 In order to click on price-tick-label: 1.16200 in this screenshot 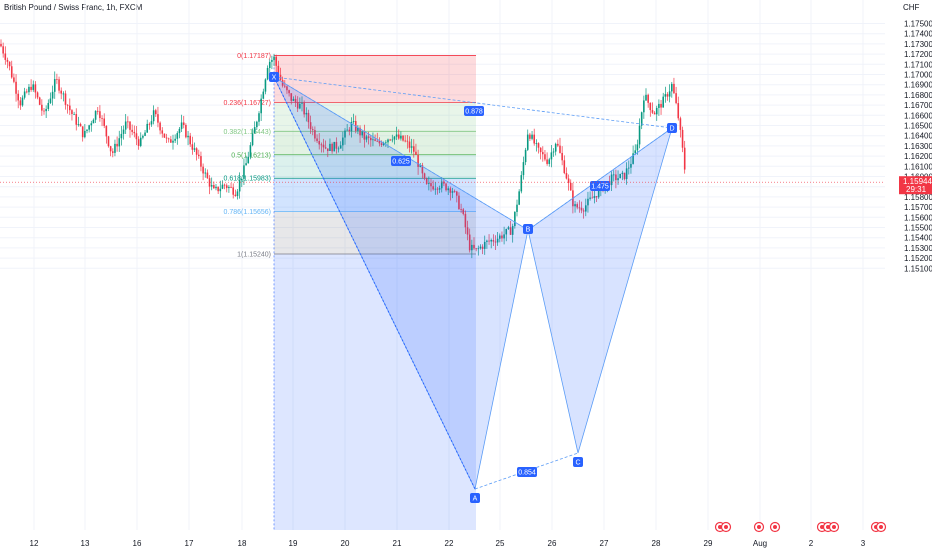, I will do `click(918, 156)`.